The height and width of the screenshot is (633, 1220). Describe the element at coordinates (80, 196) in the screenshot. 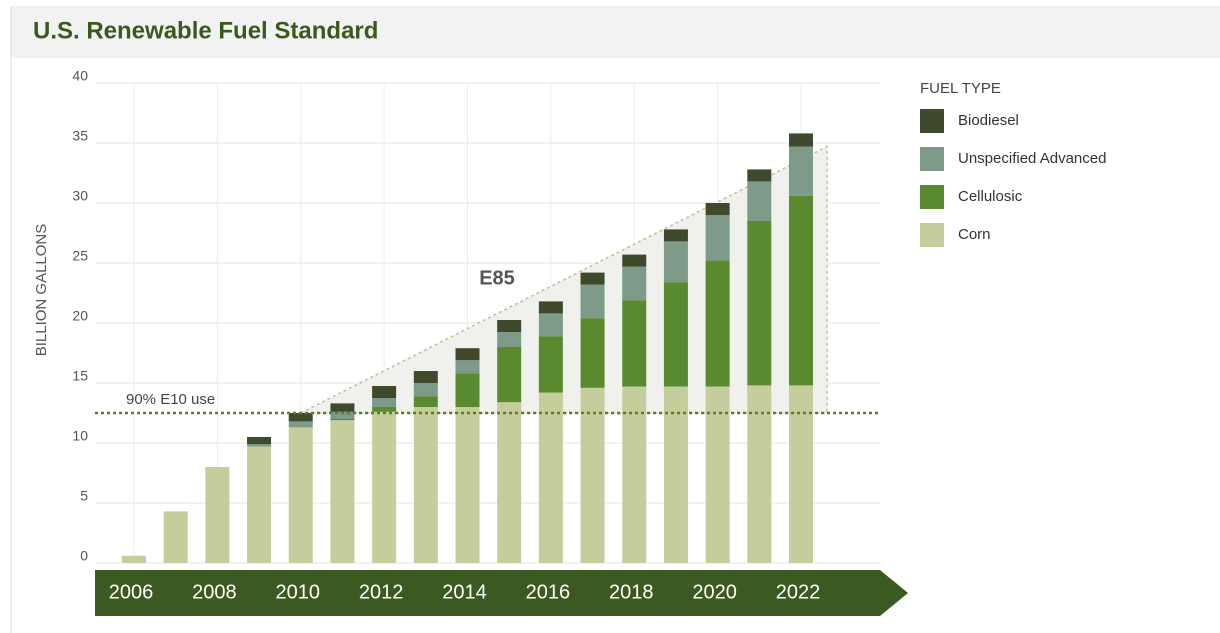

I see `y-tick-label: 30` at that location.